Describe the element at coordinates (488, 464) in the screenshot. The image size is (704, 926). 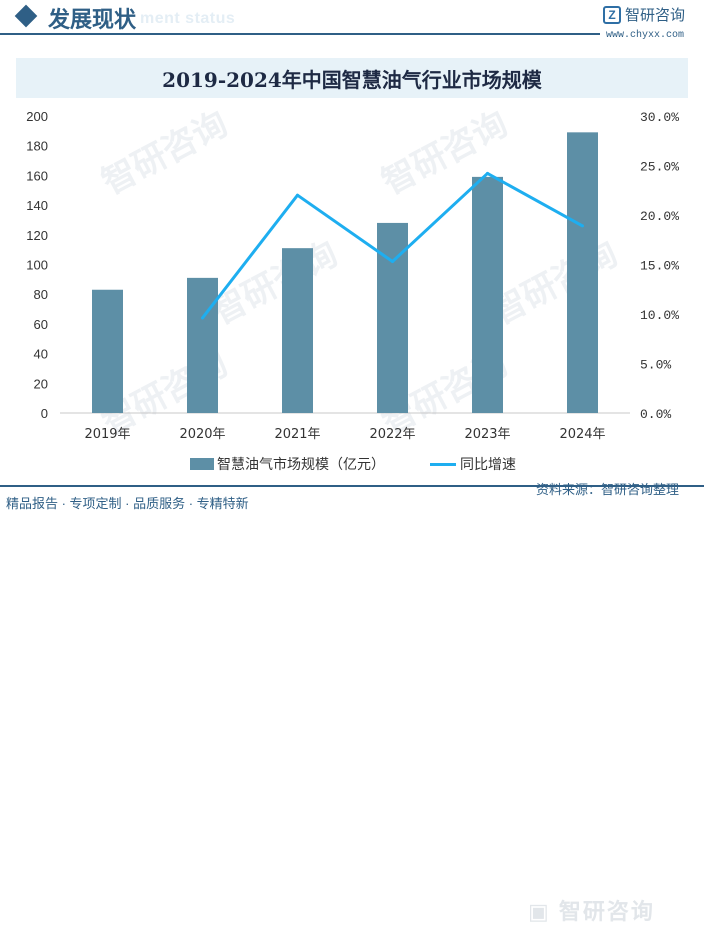
I see `legend-line-label: 同比增速` at that location.